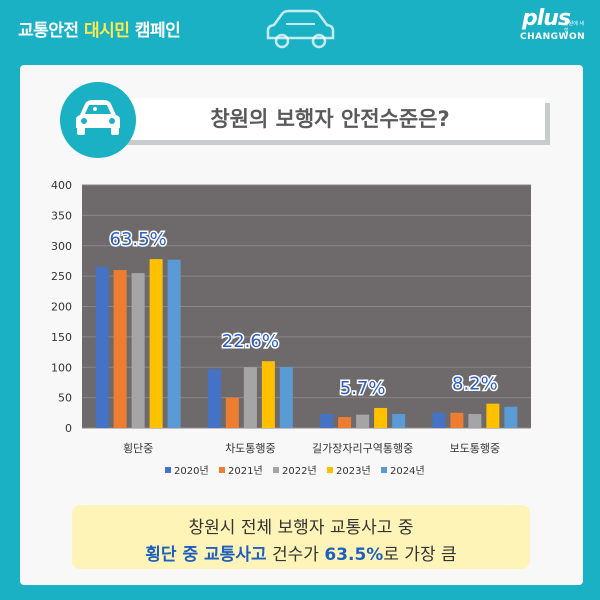 Image resolution: width=600 pixels, height=600 pixels. What do you see at coordinates (245, 471) in the screenshot?
I see `legend-label: 2021년` at bounding box center [245, 471].